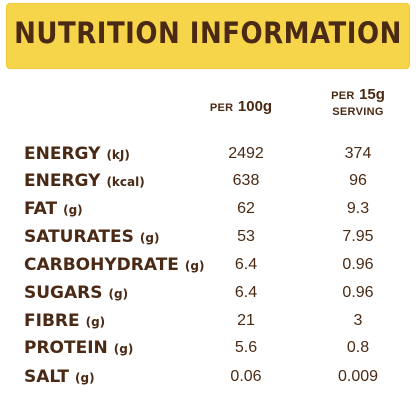 The height and width of the screenshot is (409, 416). I want to click on value-per-100g: 2492, so click(246, 153).